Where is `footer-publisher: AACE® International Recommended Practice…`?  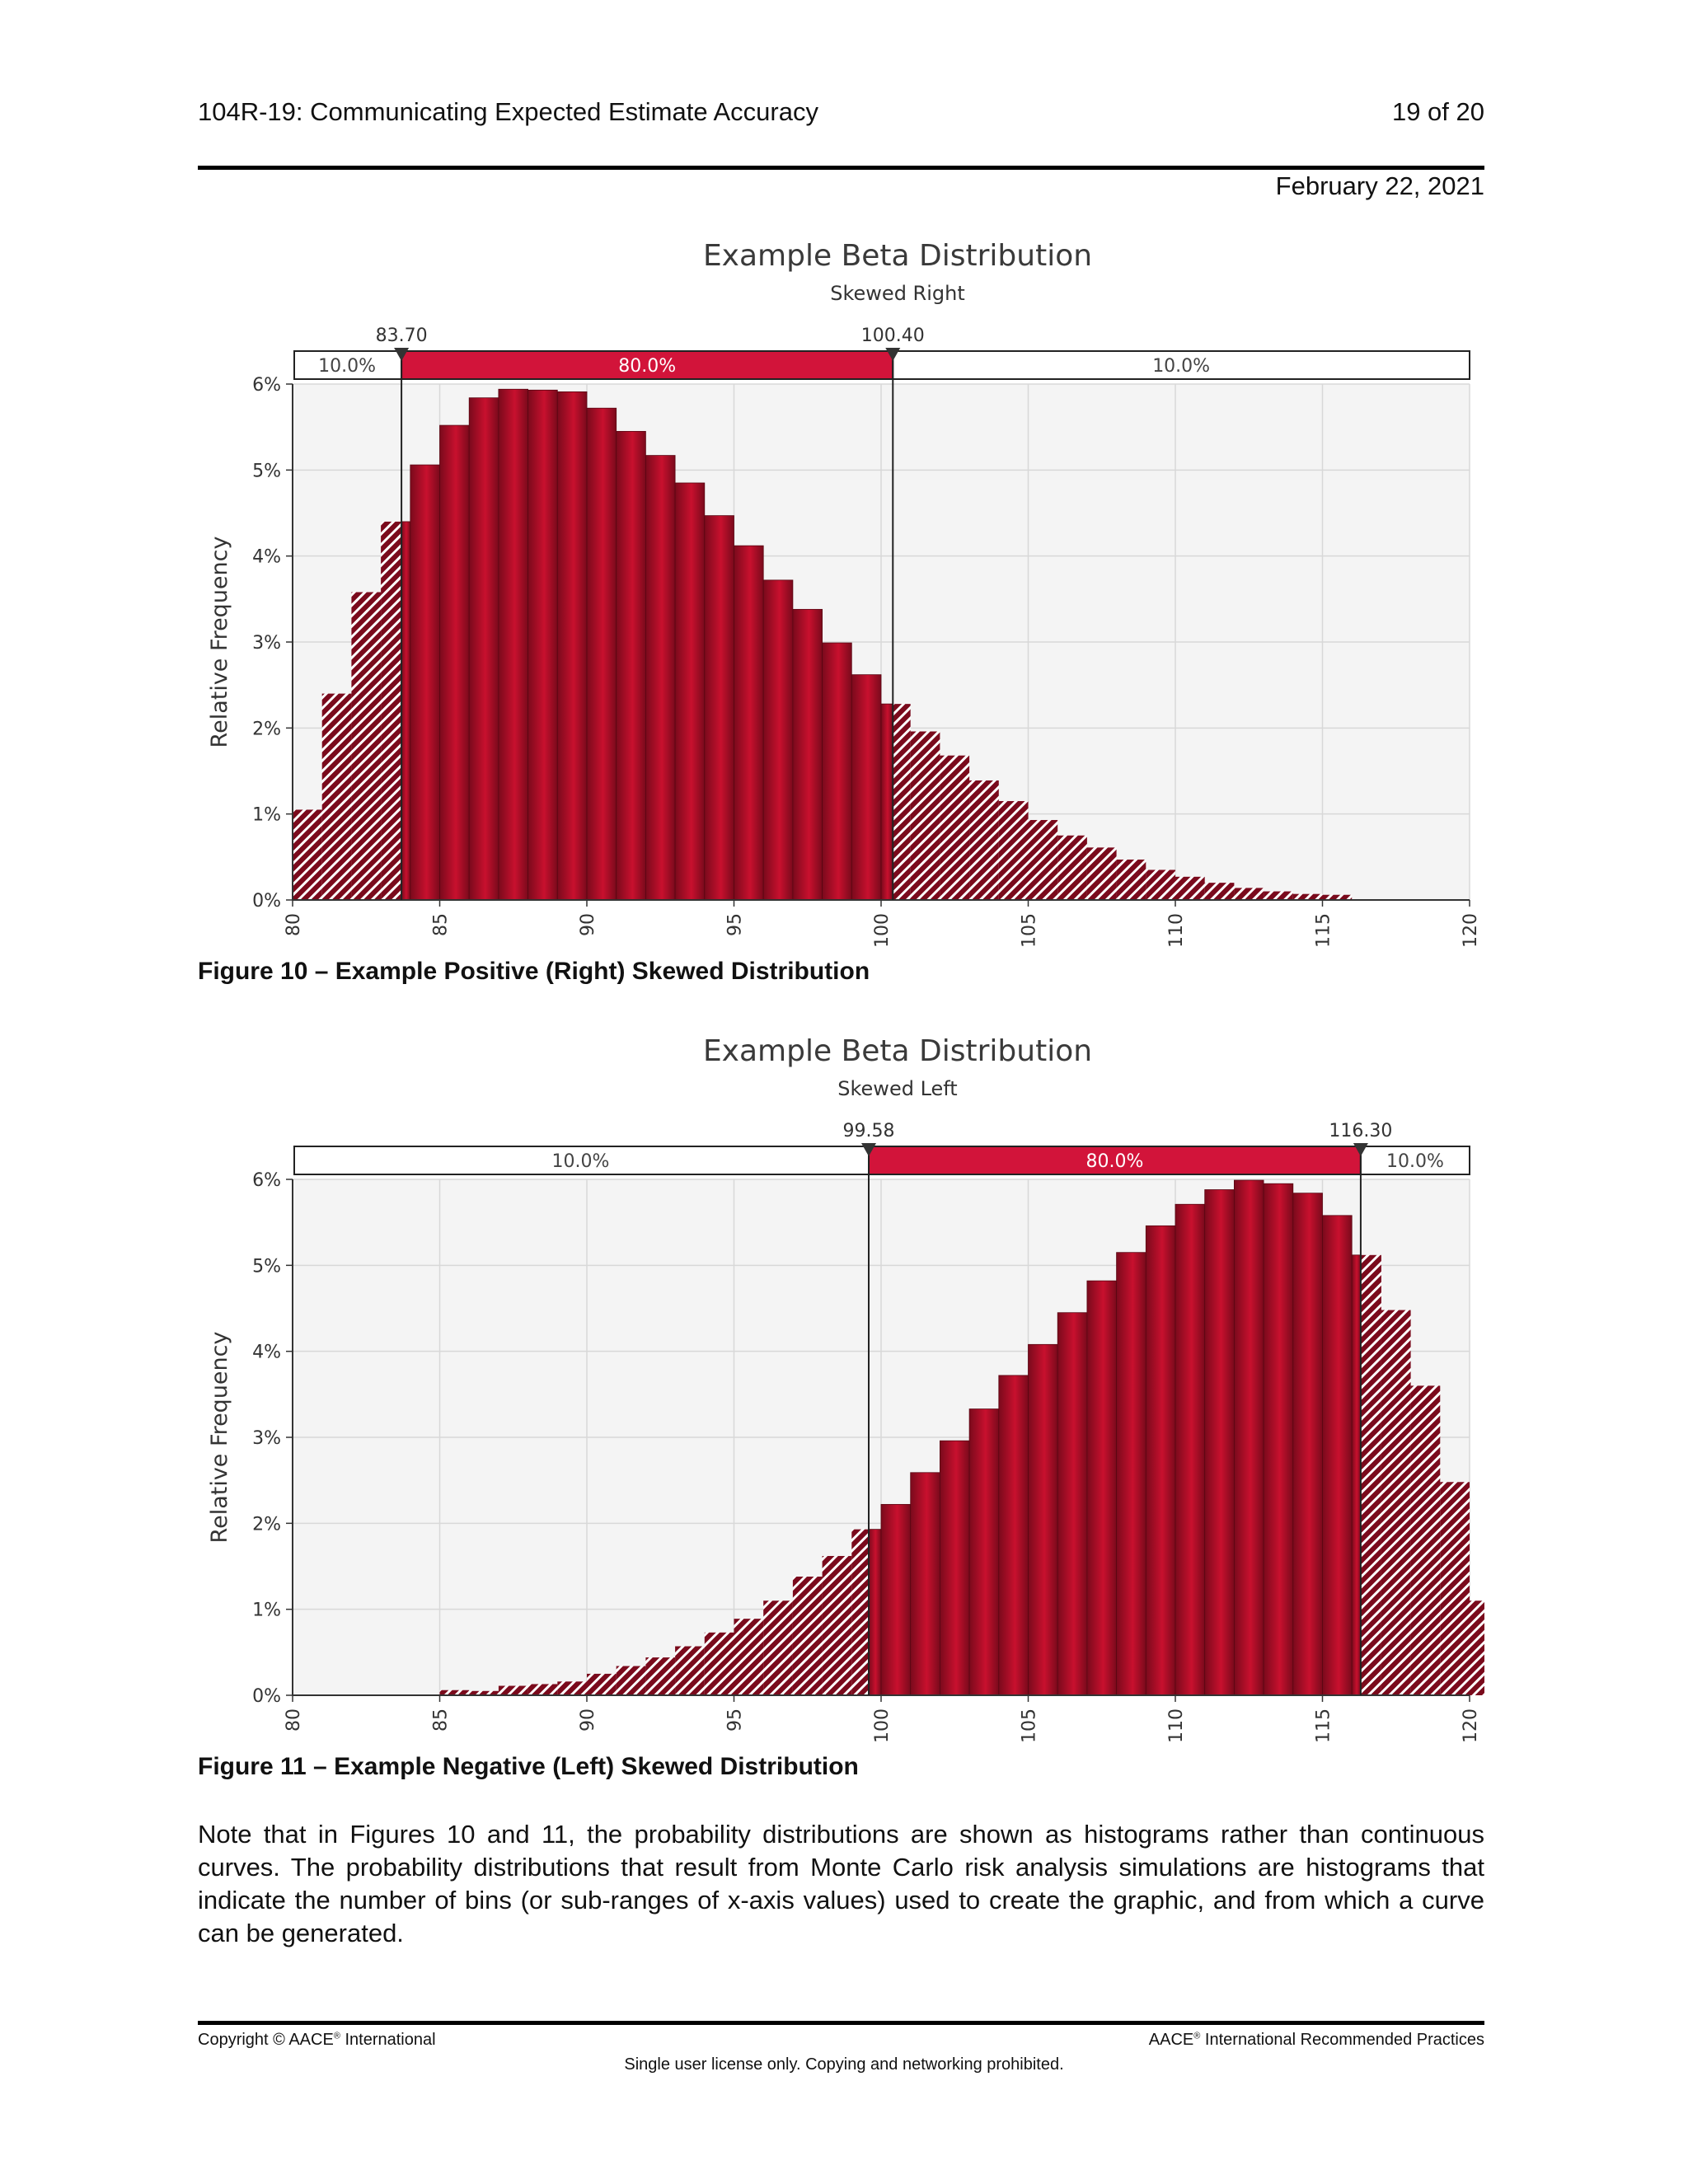 footer-publisher: AACE® International Recommended Practice… is located at coordinates (1316, 2040).